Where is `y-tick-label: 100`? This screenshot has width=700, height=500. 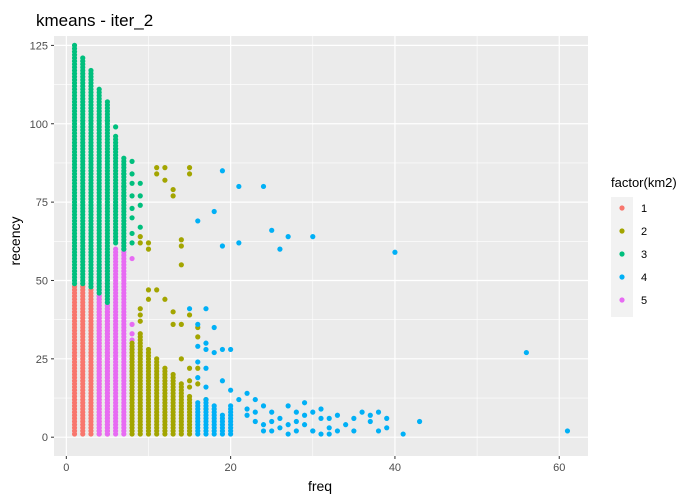
y-tick-label: 100 is located at coordinates (39, 125).